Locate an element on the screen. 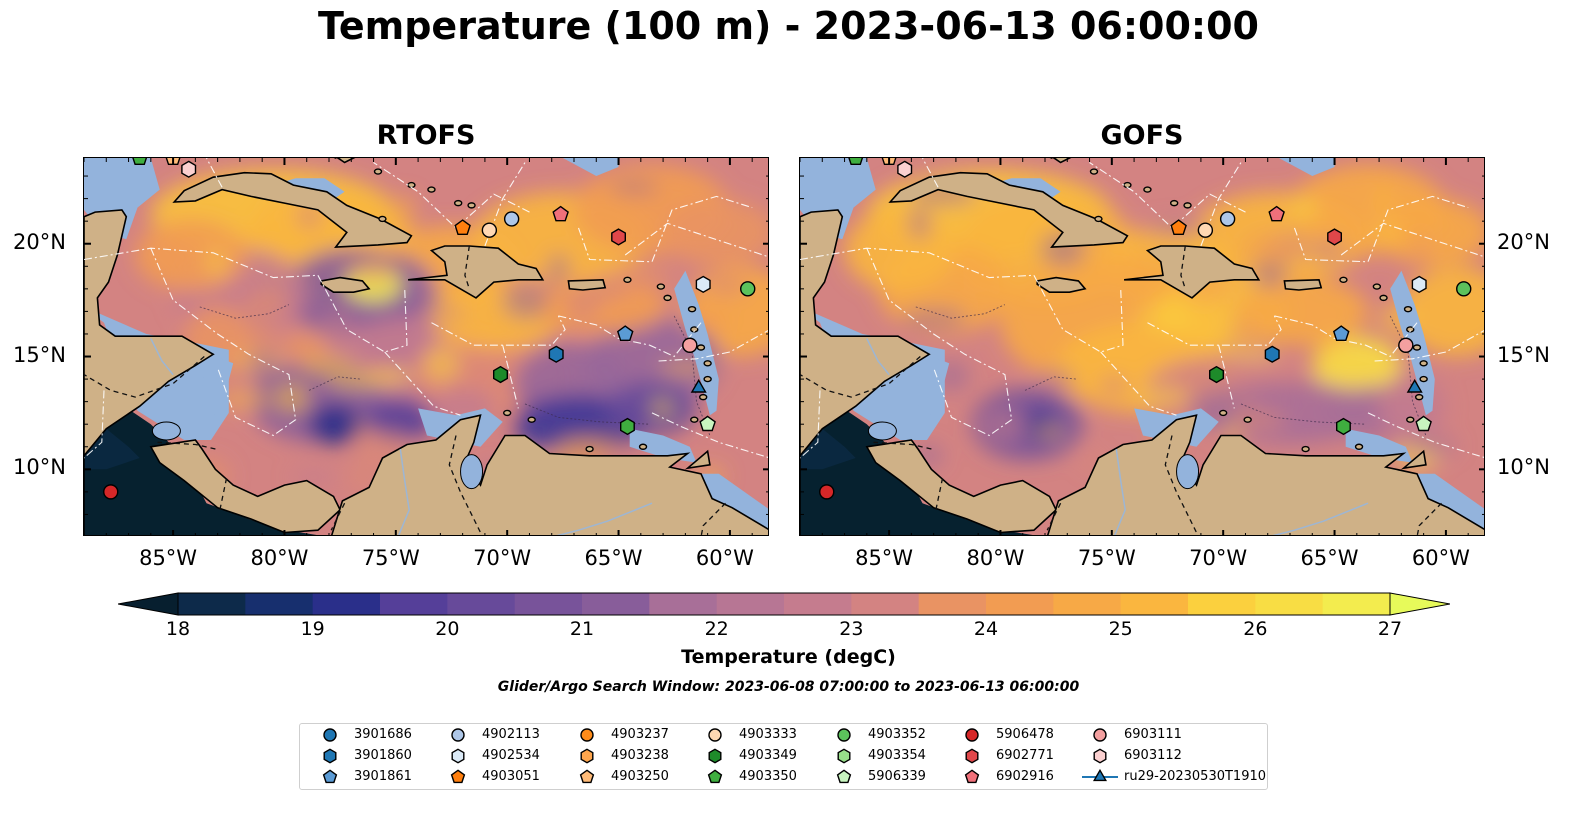  lon-tick-label: 65°W is located at coordinates (613, 558).